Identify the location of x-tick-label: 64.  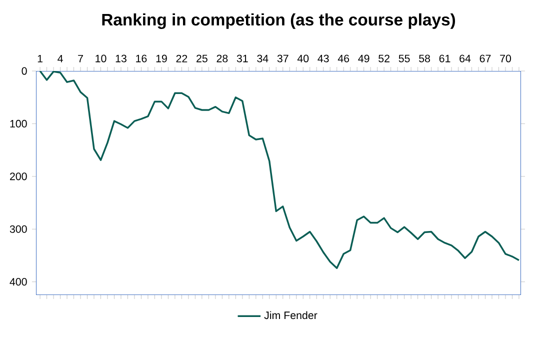
(465, 58).